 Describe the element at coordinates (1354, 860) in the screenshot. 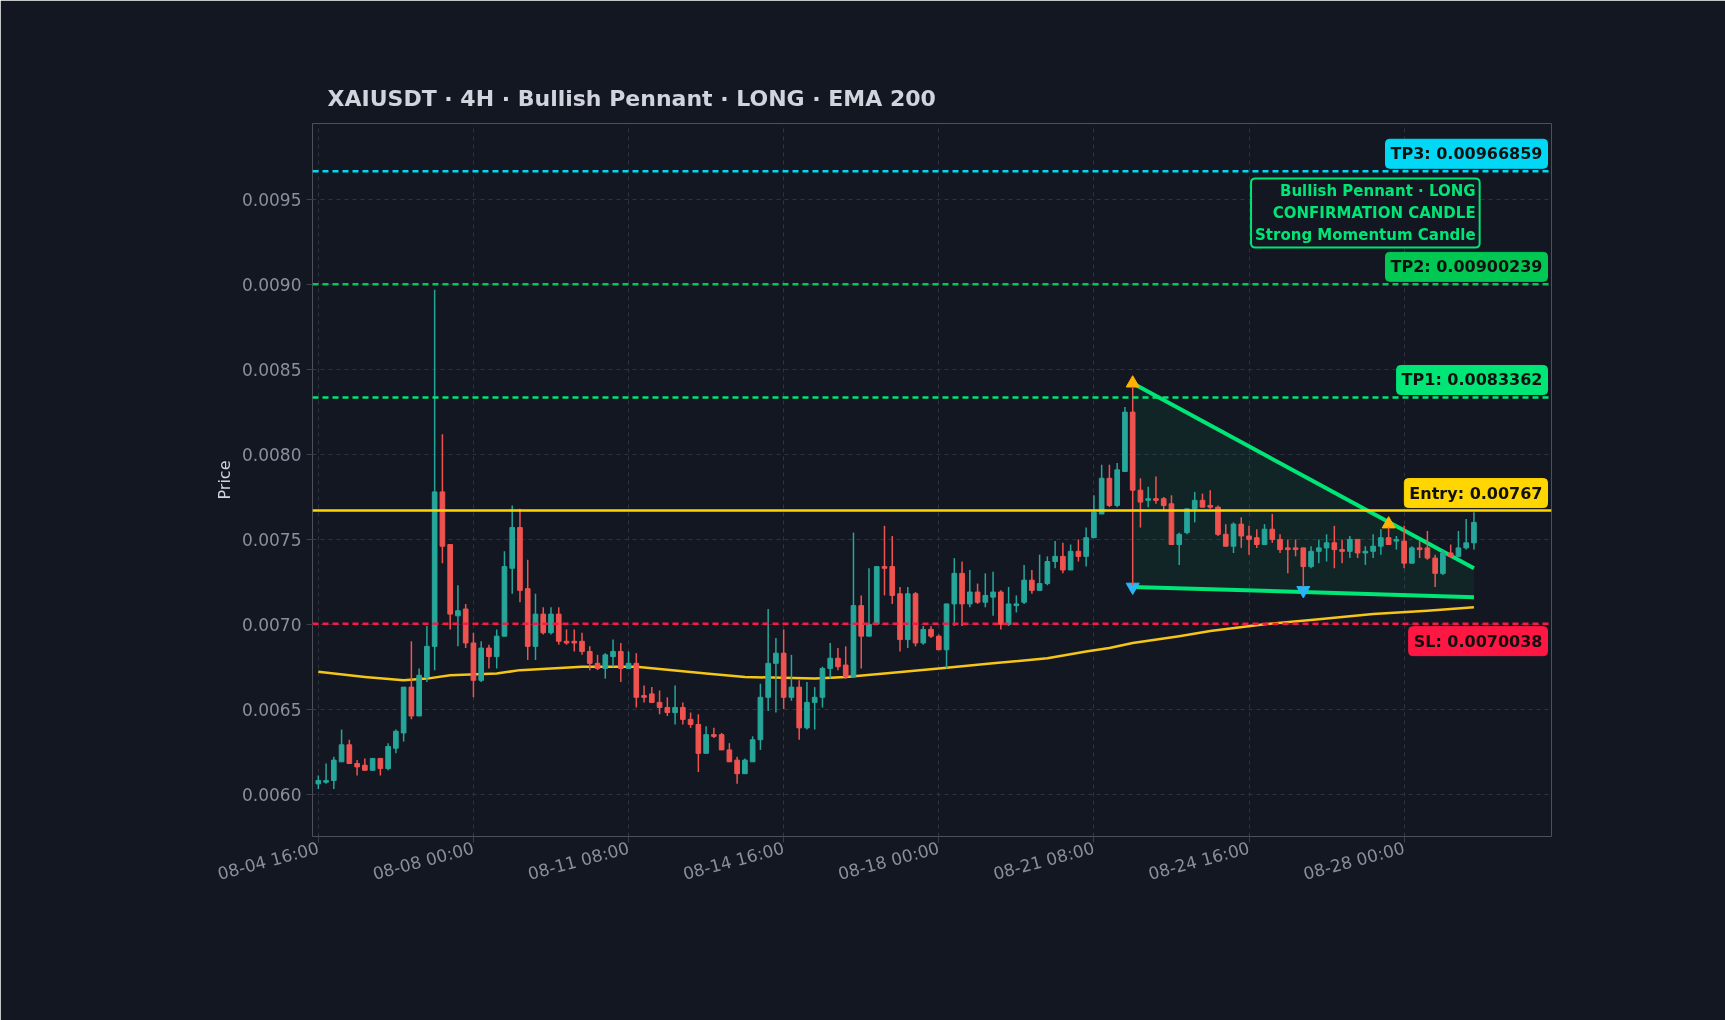

I see `x-tick-label: 08-28 00:00` at that location.